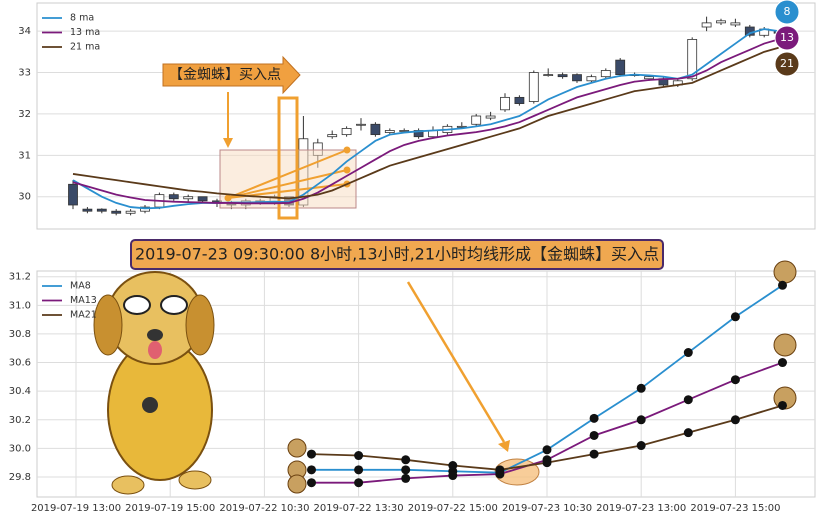 This screenshot has width=822, height=520. What do you see at coordinates (80, 286) in the screenshot?
I see `legend-label: MA8` at bounding box center [80, 286].